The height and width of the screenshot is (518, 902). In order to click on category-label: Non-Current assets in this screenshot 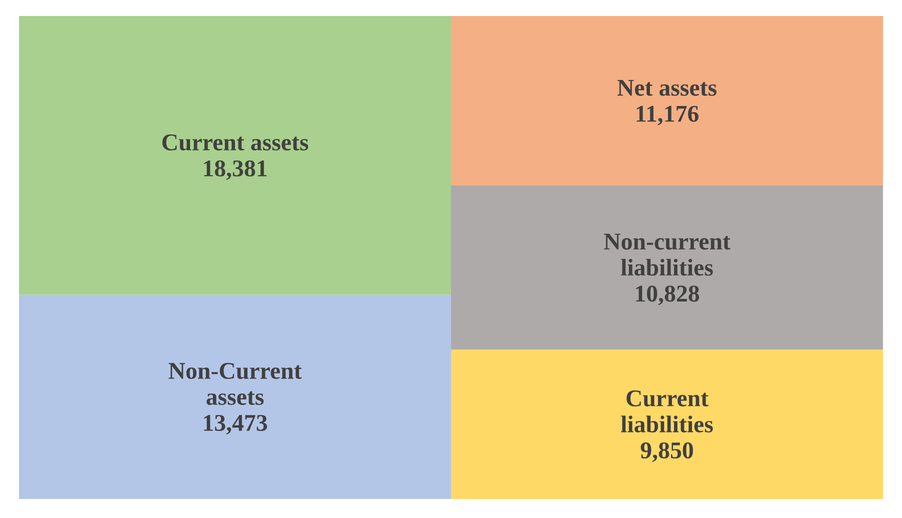, I will do `click(235, 383)`.